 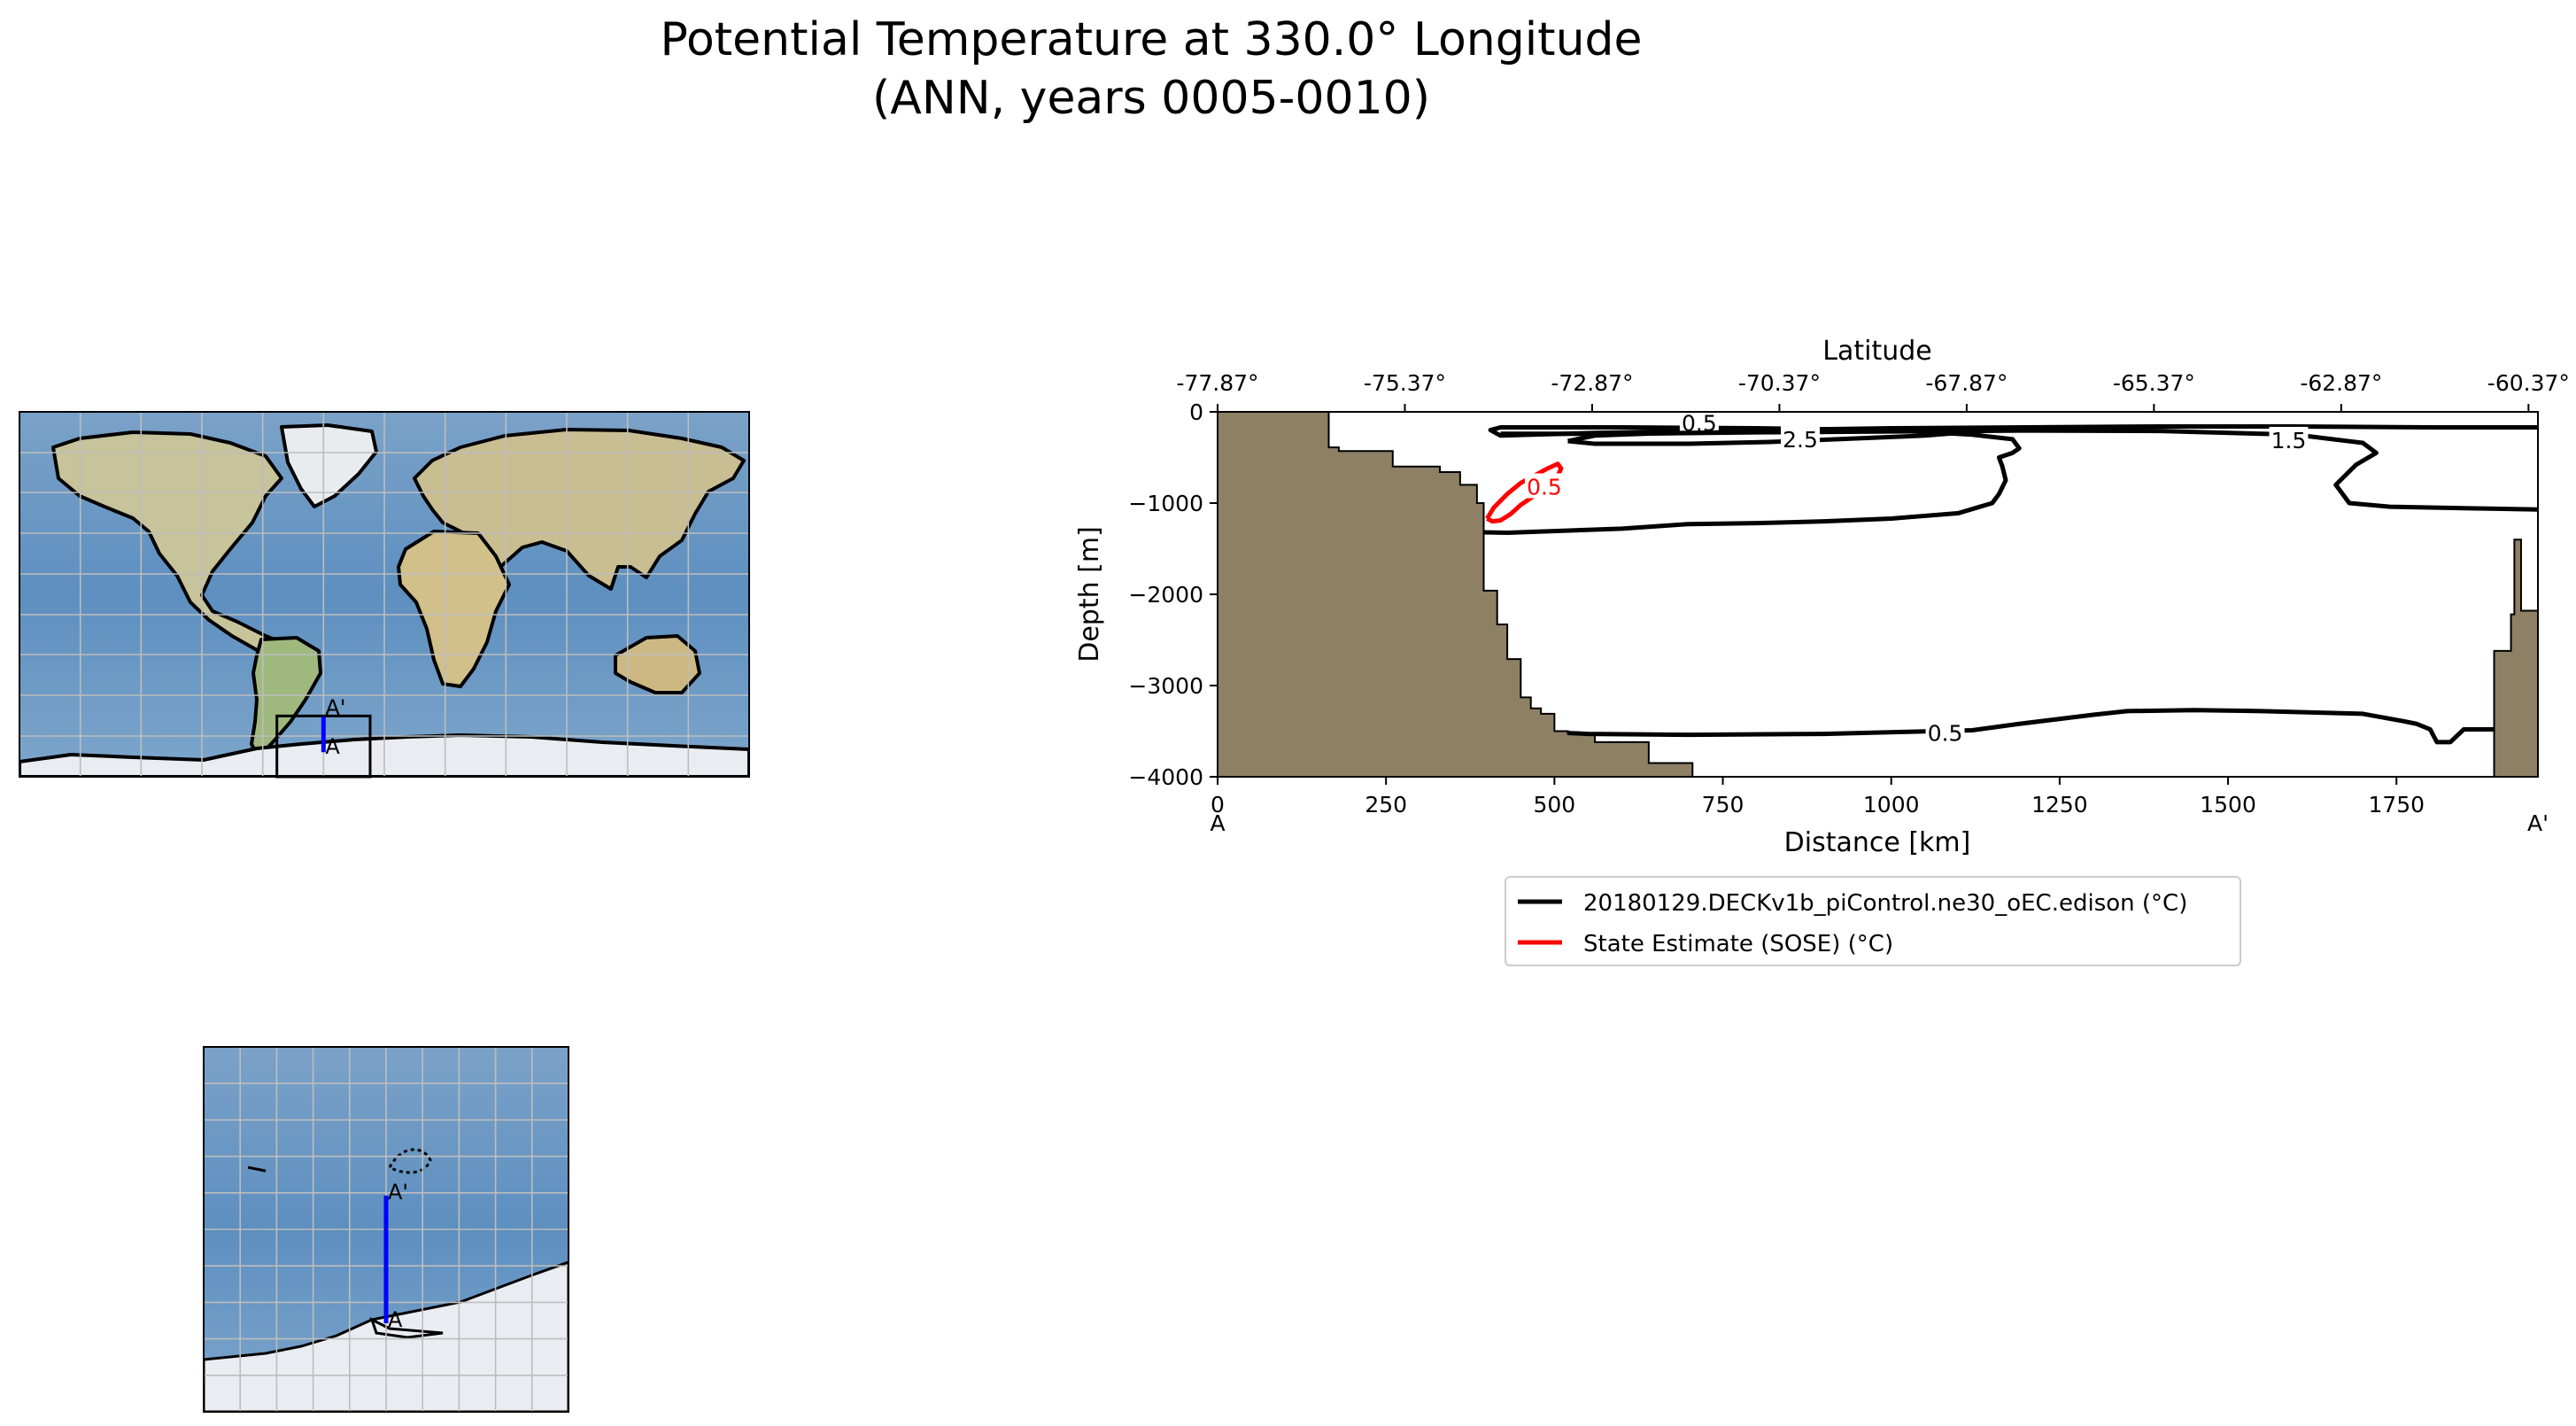 I want to click on y-tick-label-4: −4000, so click(x=1165, y=777).